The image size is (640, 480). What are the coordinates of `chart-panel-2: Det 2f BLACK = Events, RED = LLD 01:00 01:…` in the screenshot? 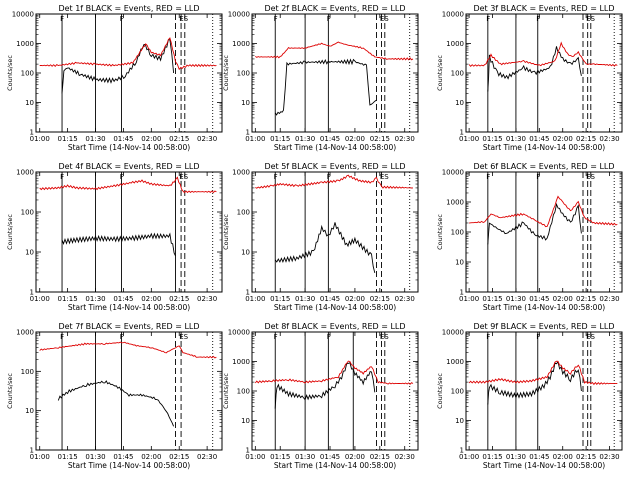 It's located at (320, 78).